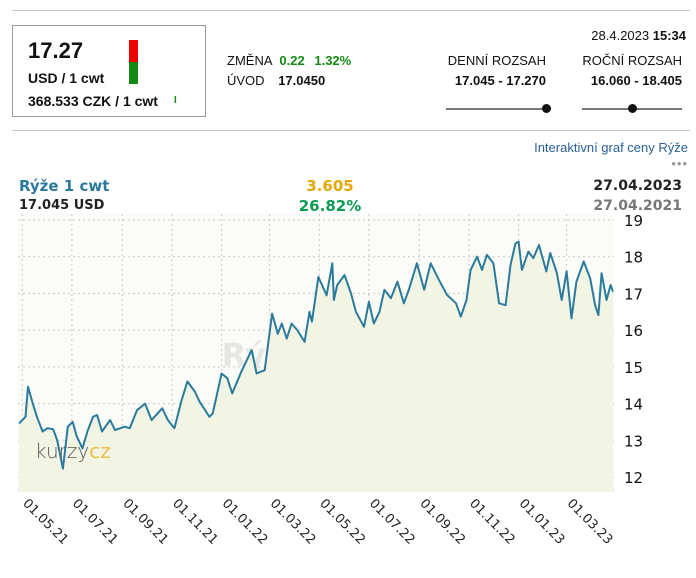 The height and width of the screenshot is (578, 696). Describe the element at coordinates (542, 522) in the screenshot. I see `x-tick-label: 01.01.23` at that location.